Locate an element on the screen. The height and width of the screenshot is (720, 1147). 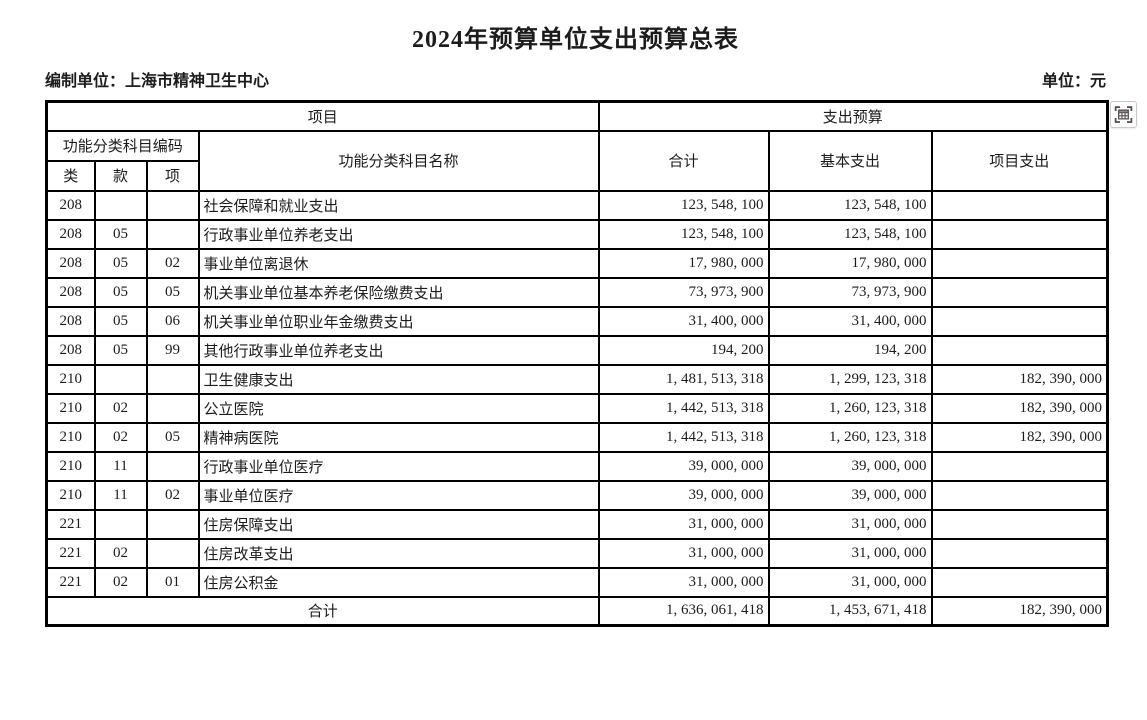
basic-cell: 73, 973, 900 is located at coordinates (850, 292).